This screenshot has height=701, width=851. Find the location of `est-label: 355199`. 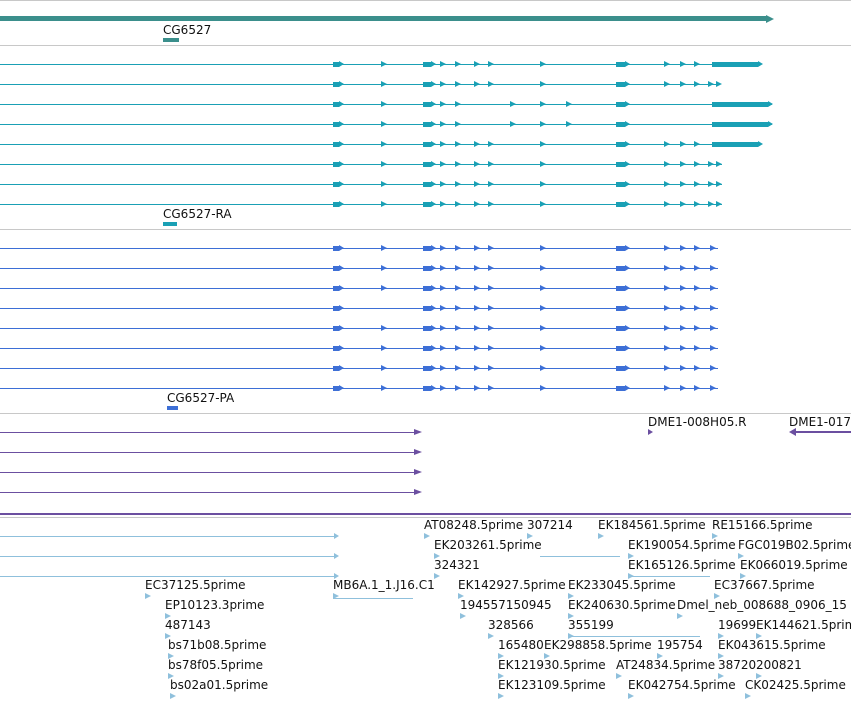

est-label: 355199 is located at coordinates (591, 625).